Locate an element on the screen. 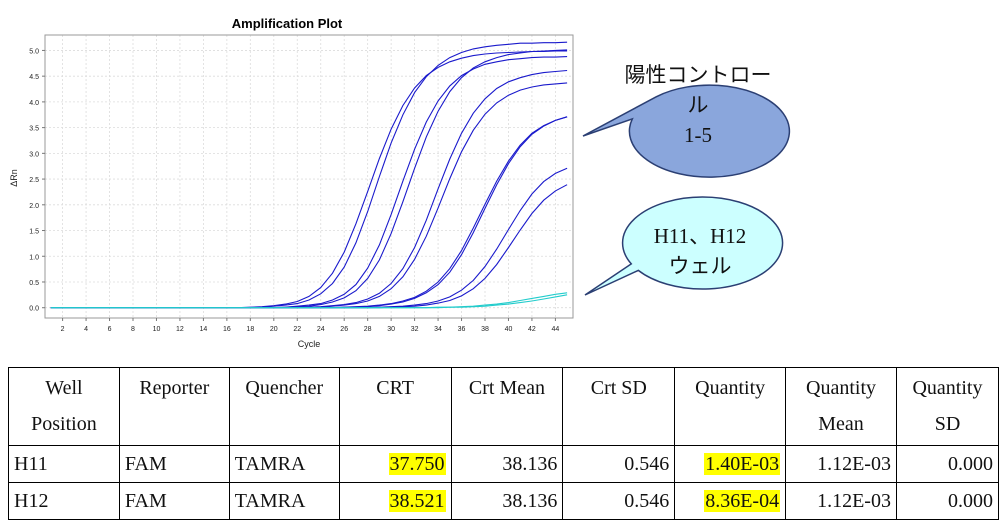  x-tick-label: 34 is located at coordinates (438, 329).